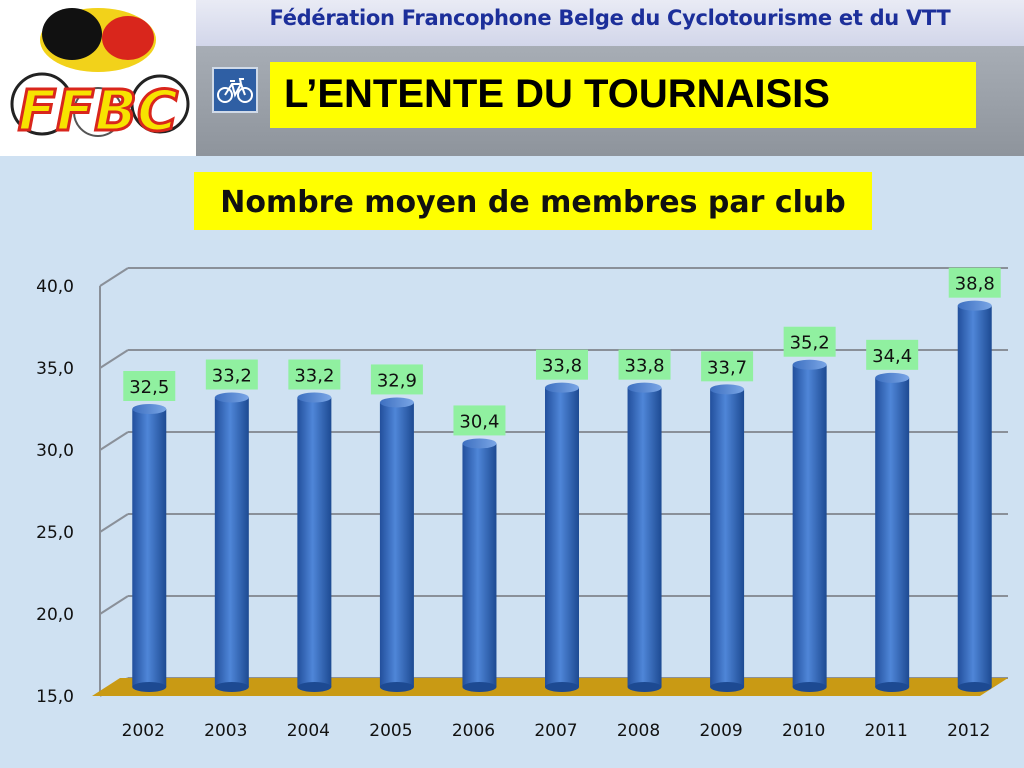  I want to click on bar-2005: 32,9, so click(396, 528).